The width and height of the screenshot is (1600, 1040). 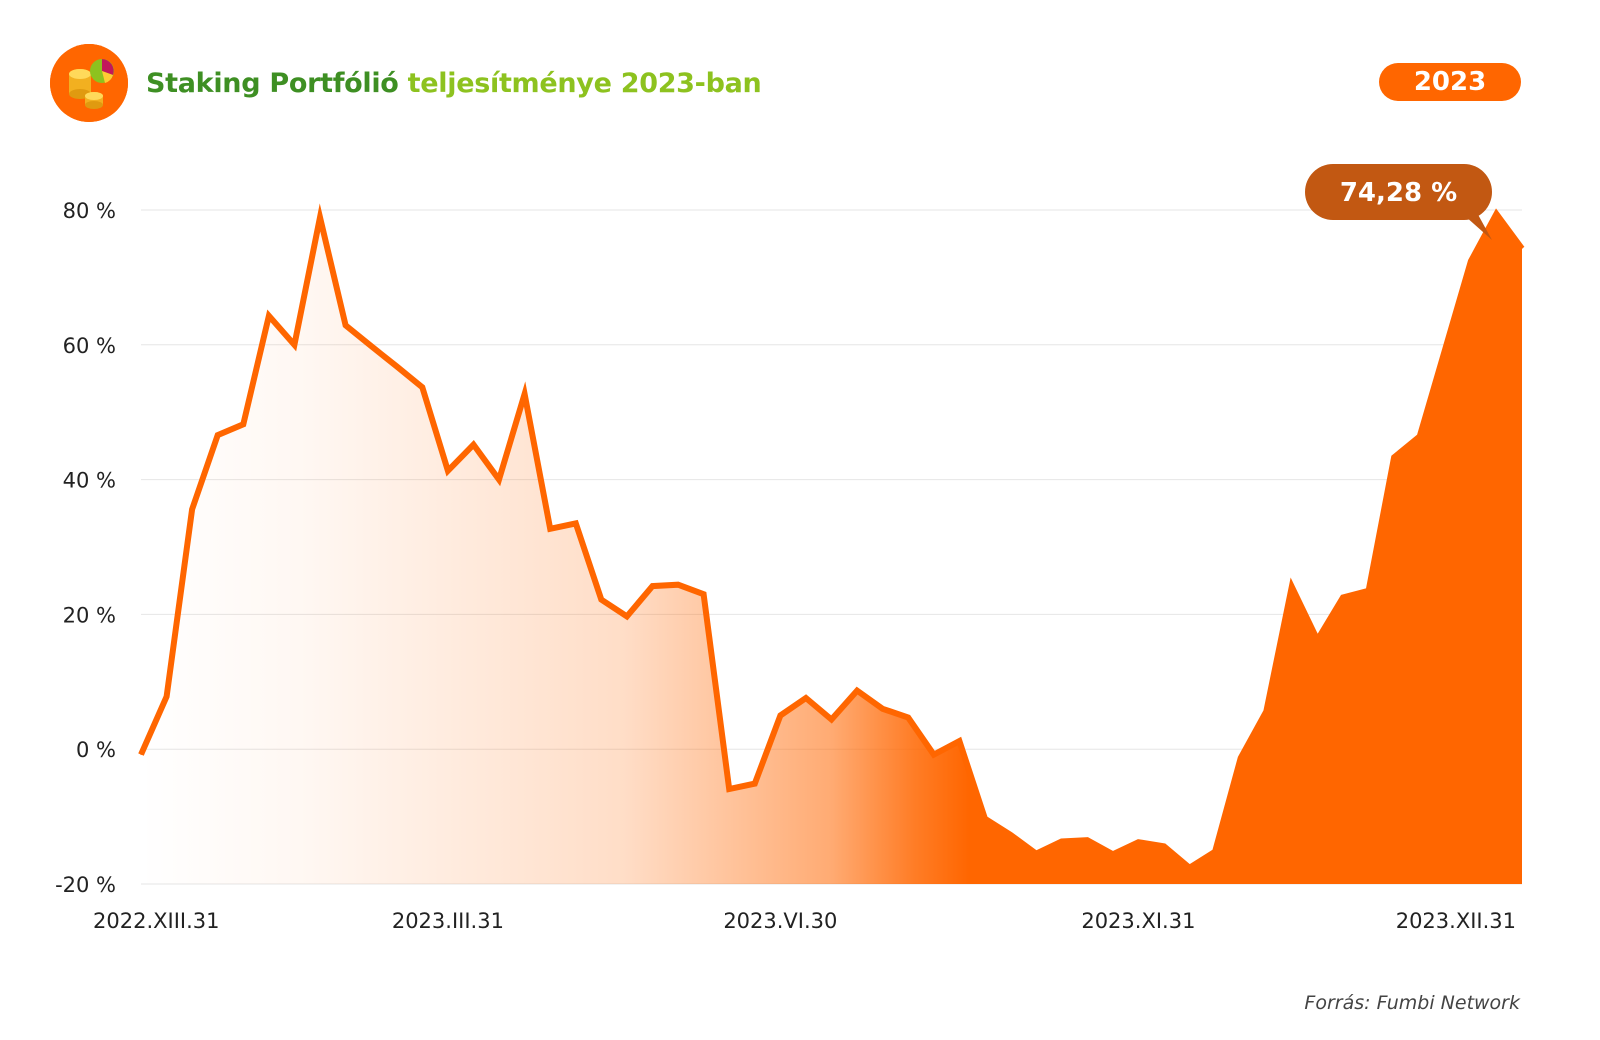 I want to click on callout-pointer, so click(x=1474, y=220).